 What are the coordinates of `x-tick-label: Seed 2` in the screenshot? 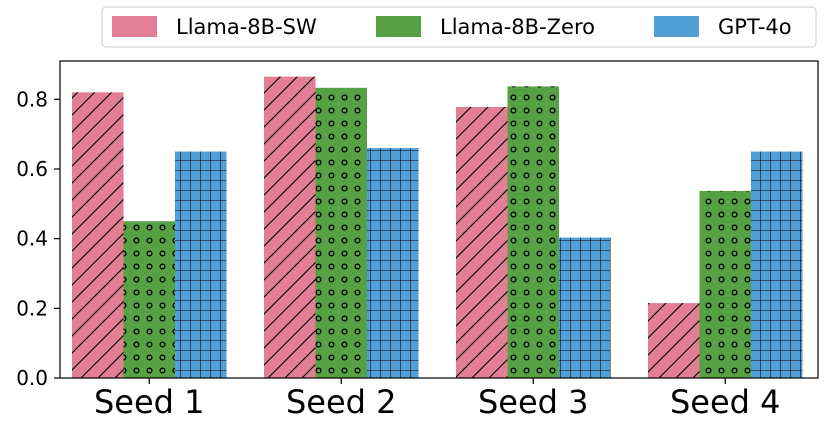 It's located at (341, 402).